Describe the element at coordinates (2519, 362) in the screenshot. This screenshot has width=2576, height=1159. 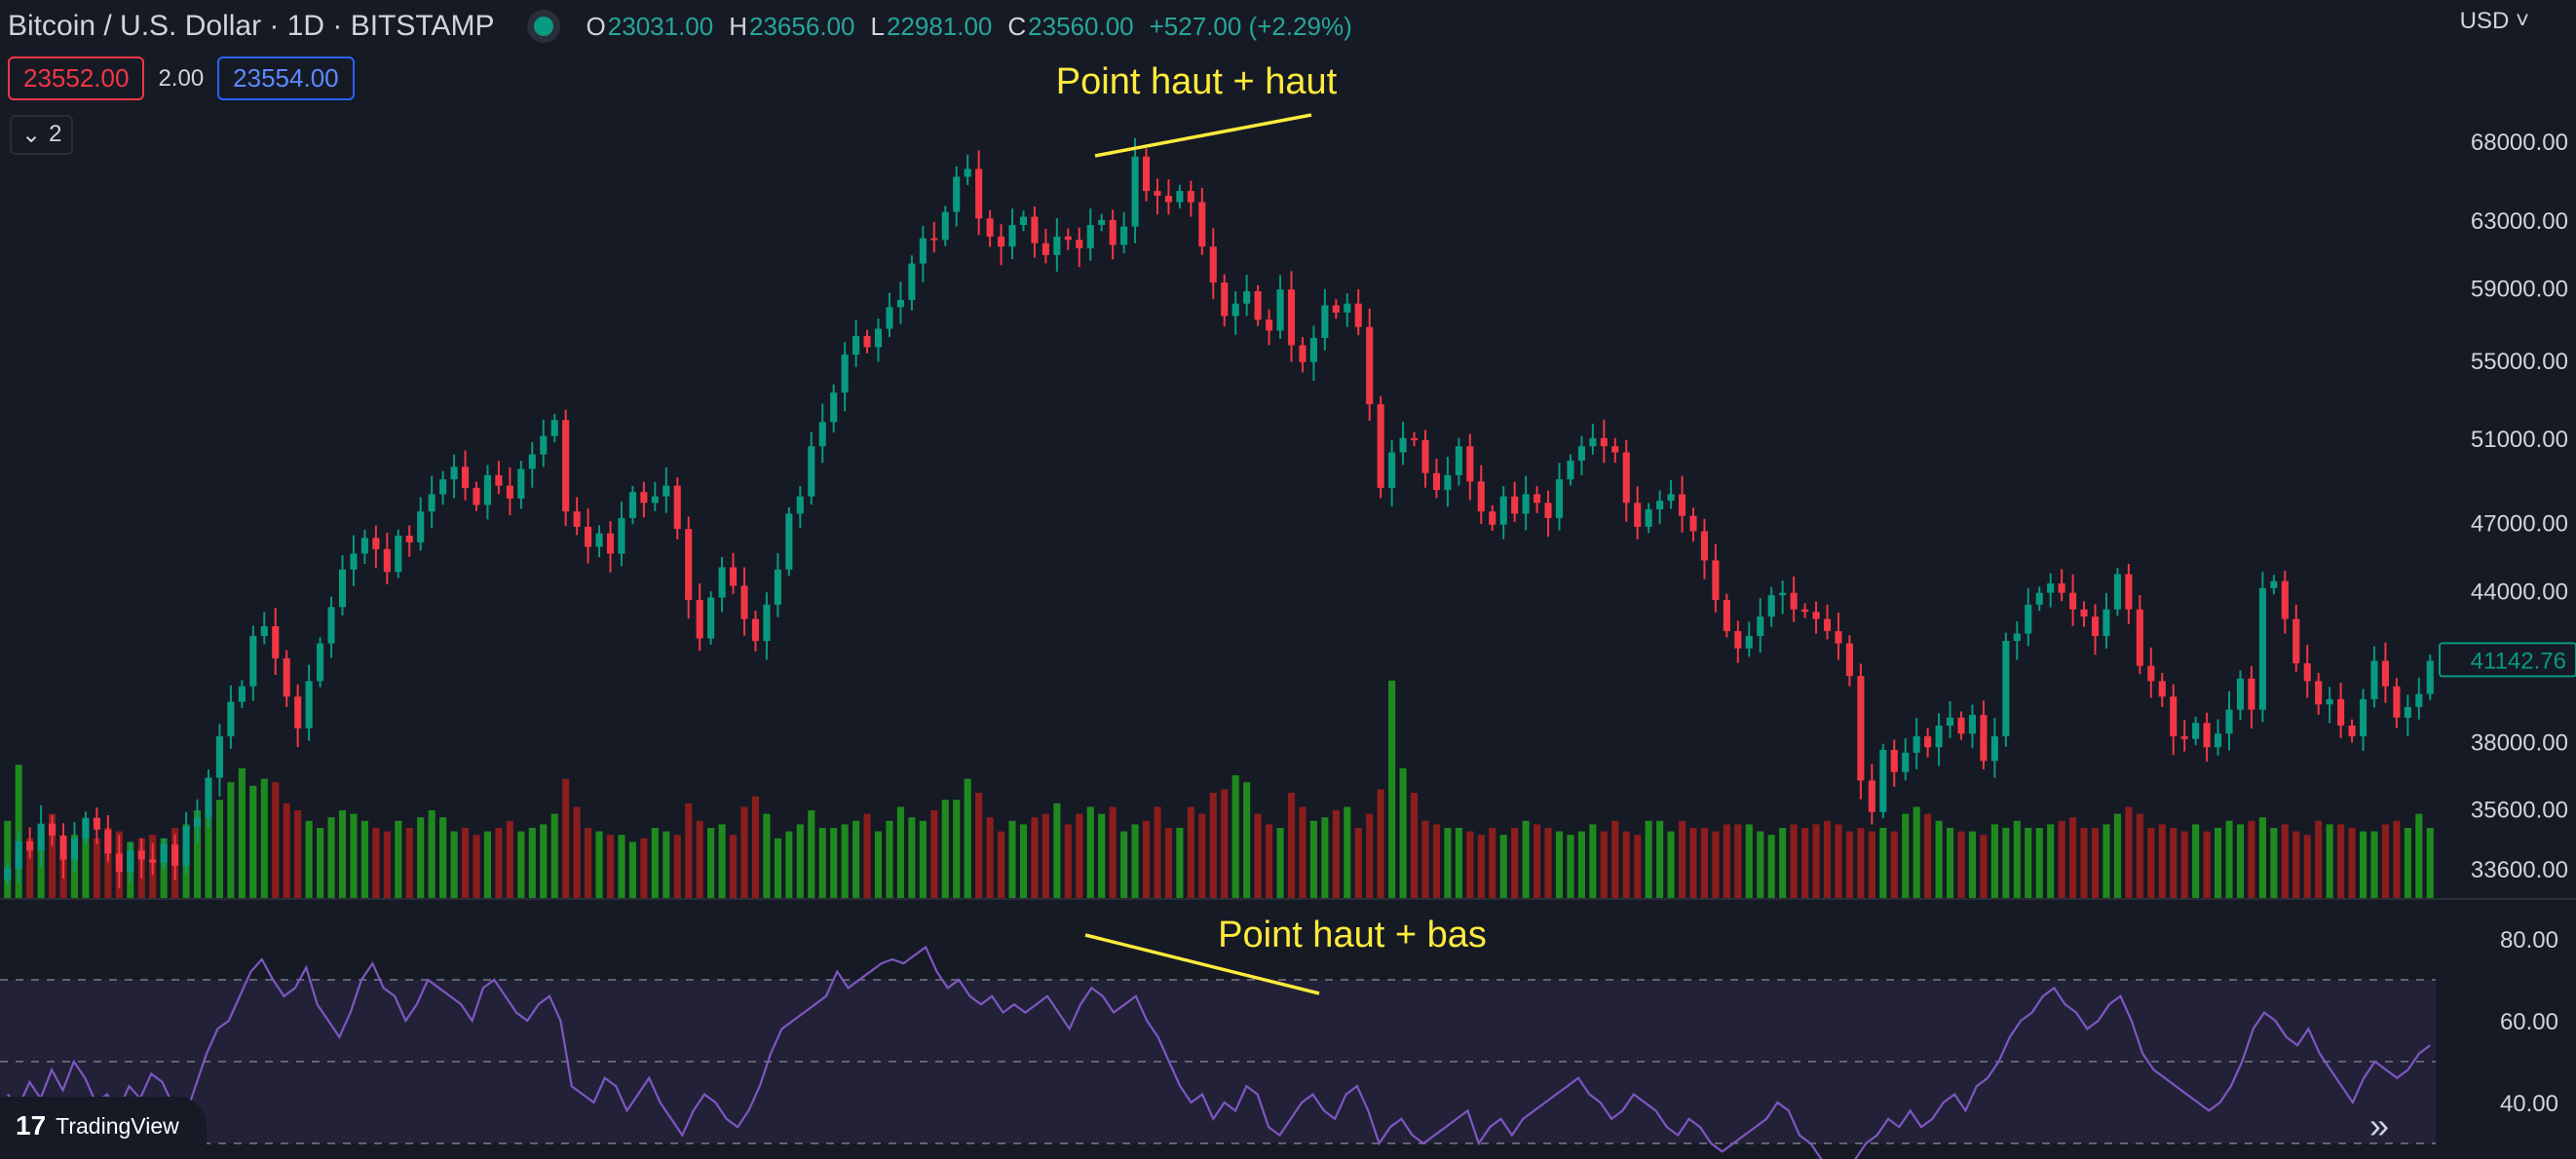
I see `price-tick-label: 55000.00` at that location.